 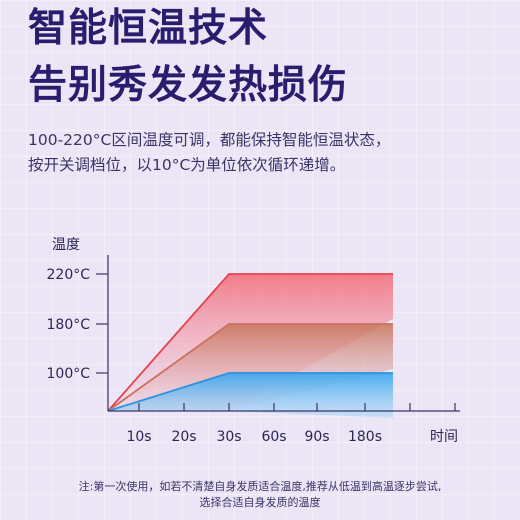 I want to click on description-line-2: 按开关调档位，以10°C为单位依次循环递增。, so click(x=187, y=165).